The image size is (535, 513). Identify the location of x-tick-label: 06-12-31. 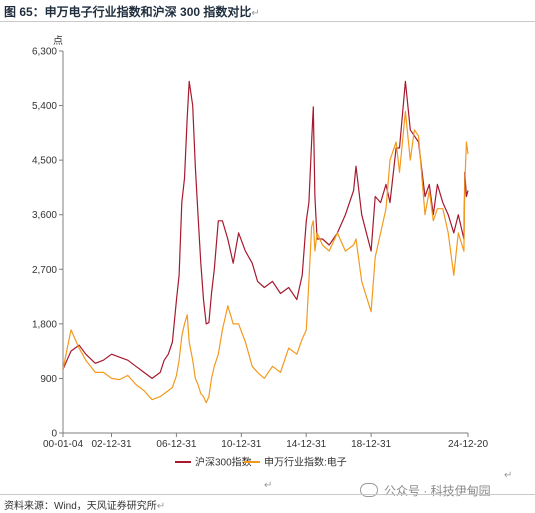
(176, 444).